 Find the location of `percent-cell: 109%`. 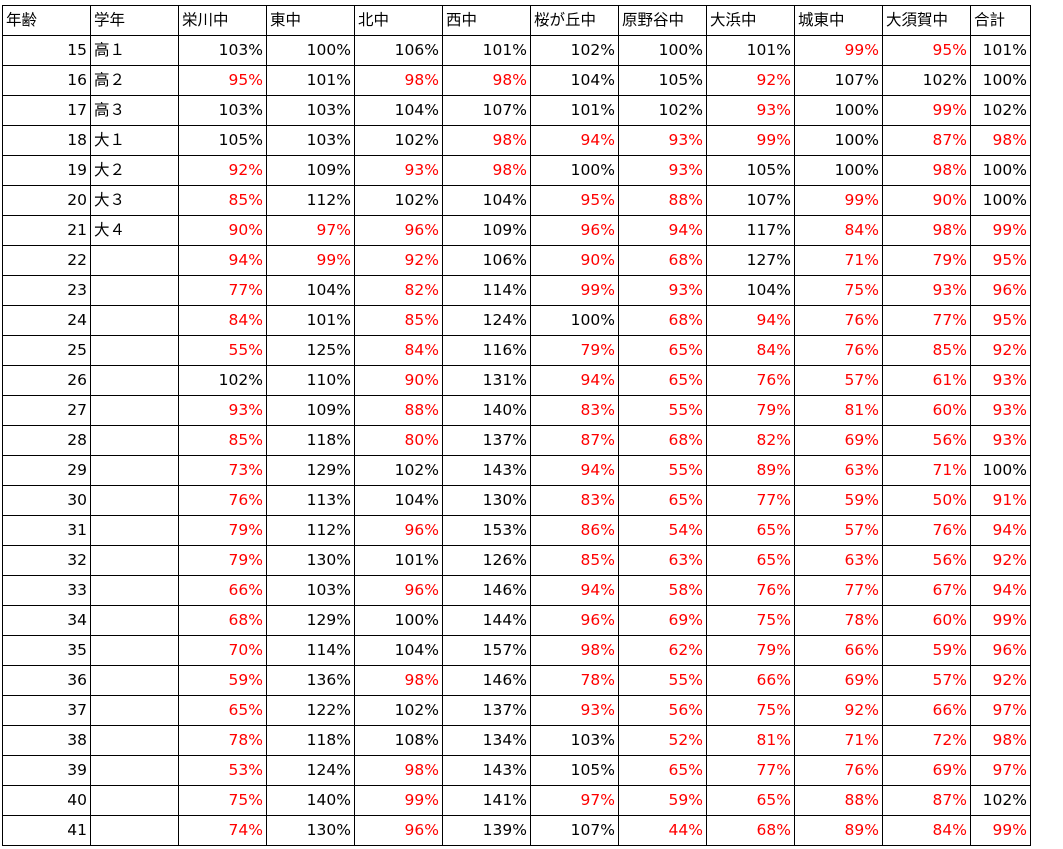

percent-cell: 109% is located at coordinates (310, 410).